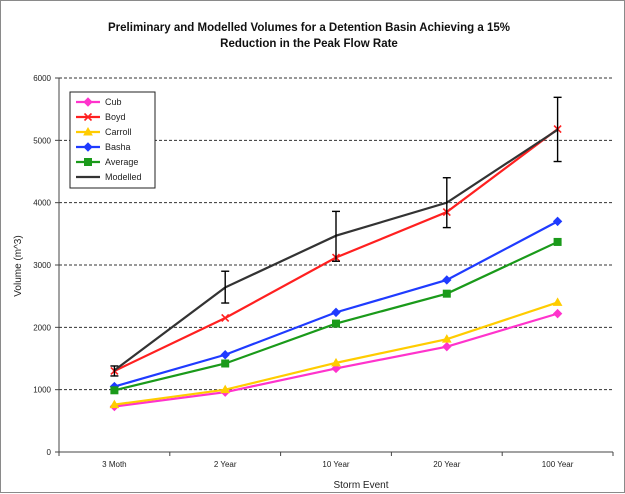  I want to click on legend-label-average: Average, so click(121, 162).